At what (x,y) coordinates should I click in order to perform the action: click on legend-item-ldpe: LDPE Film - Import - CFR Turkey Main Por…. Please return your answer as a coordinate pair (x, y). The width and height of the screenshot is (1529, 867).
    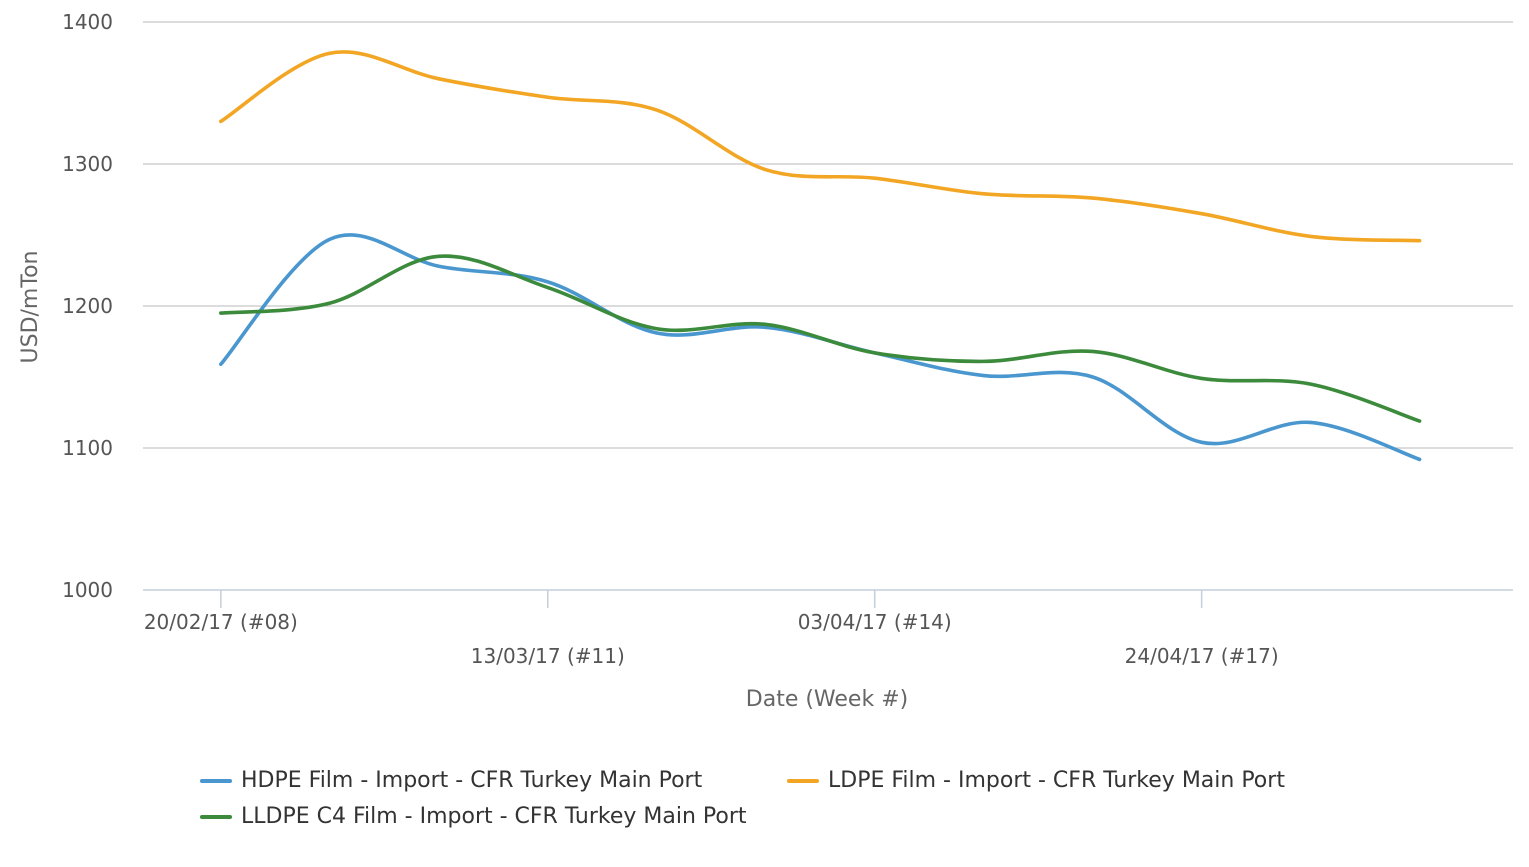
    Looking at the image, I should click on (1036, 780).